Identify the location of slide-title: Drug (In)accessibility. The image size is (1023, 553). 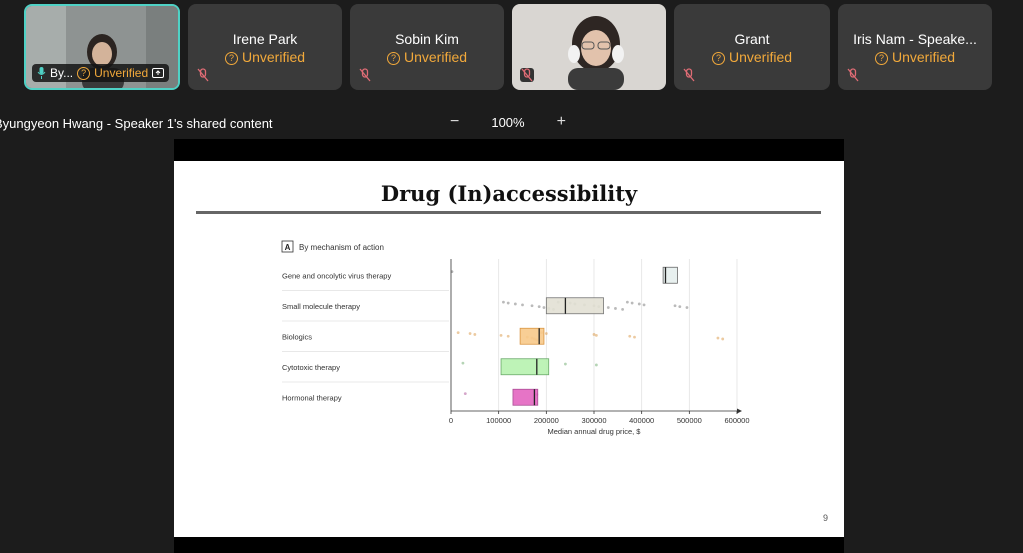
(509, 193).